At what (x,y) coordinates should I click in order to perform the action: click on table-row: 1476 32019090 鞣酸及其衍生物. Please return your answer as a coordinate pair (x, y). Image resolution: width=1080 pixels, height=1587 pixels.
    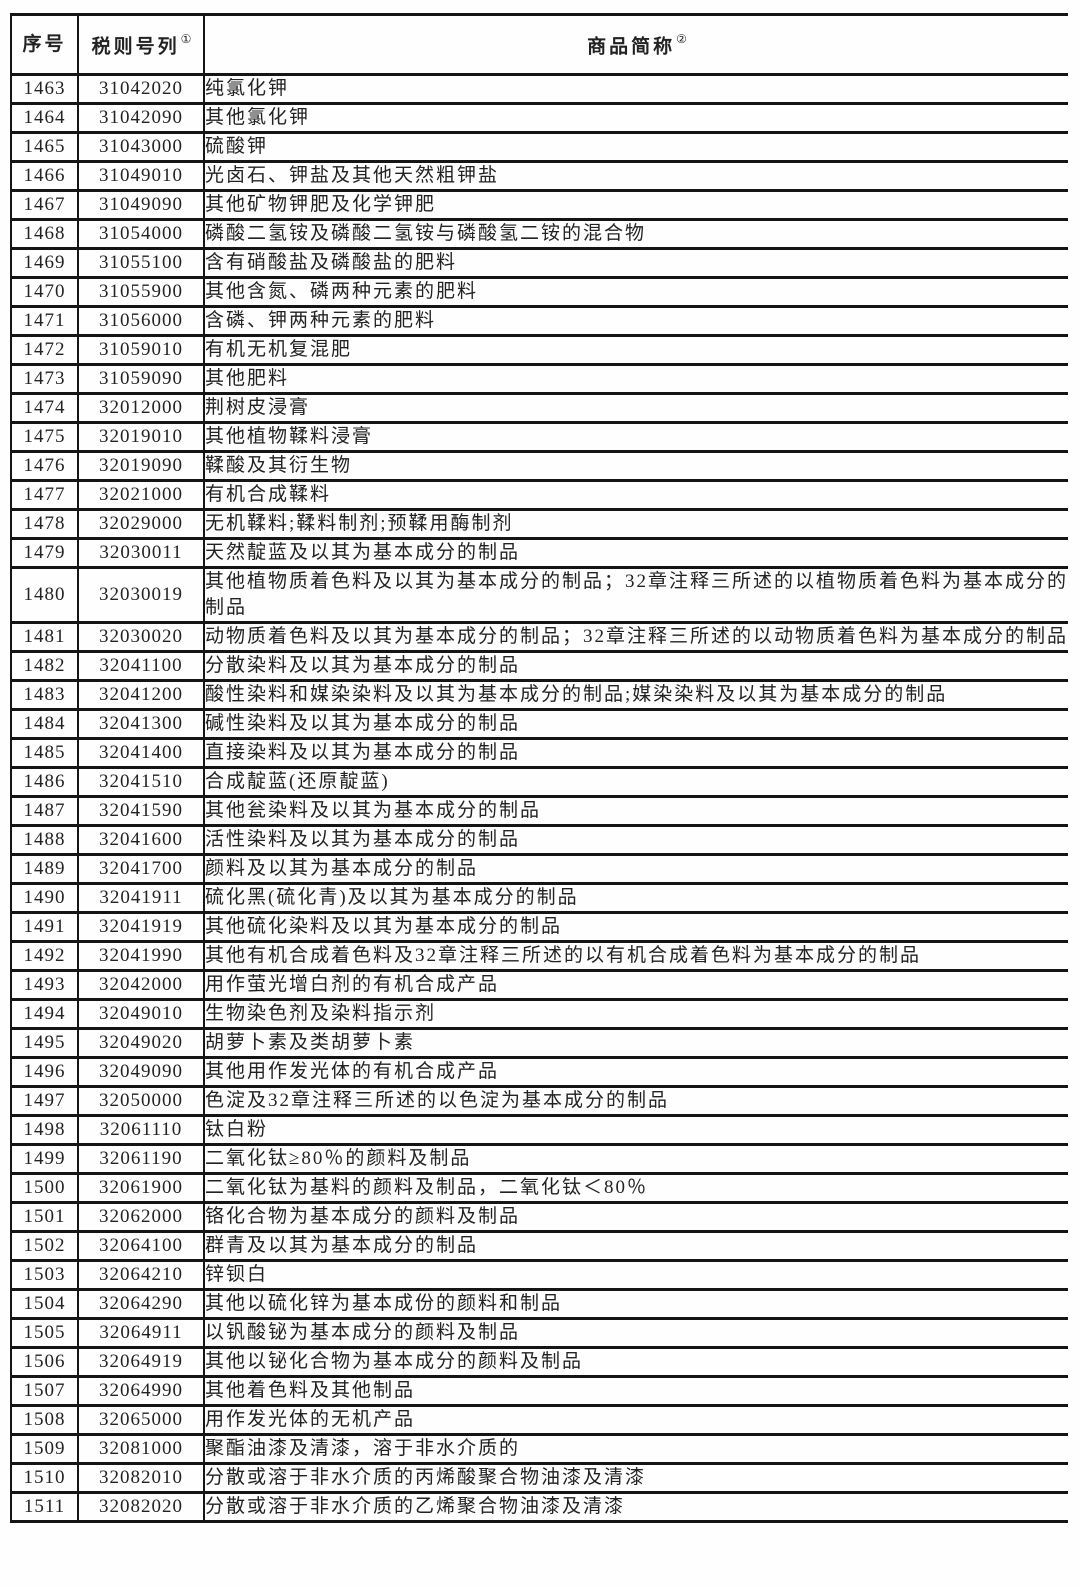
    Looking at the image, I should click on (539, 466).